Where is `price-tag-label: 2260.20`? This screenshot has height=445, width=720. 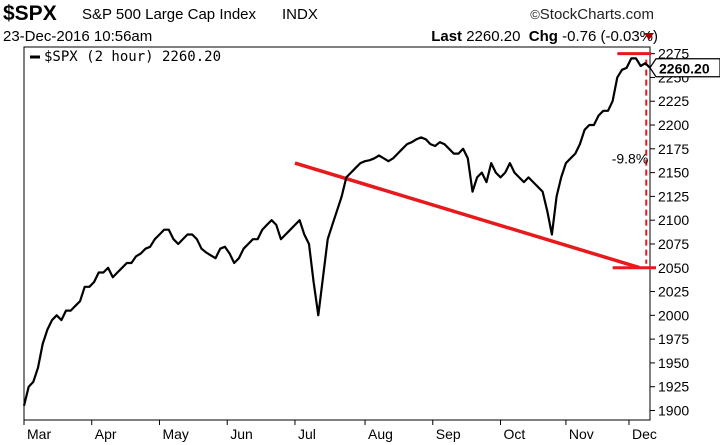
price-tag-label: 2260.20 is located at coordinates (684, 69).